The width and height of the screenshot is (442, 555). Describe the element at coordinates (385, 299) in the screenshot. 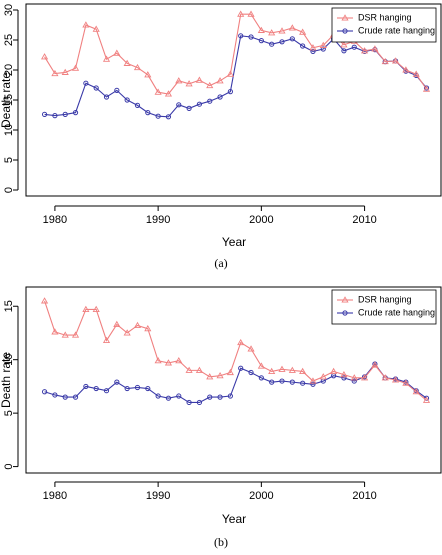

I see `chart-b-legend-dsr-label: DSR hanging` at that location.